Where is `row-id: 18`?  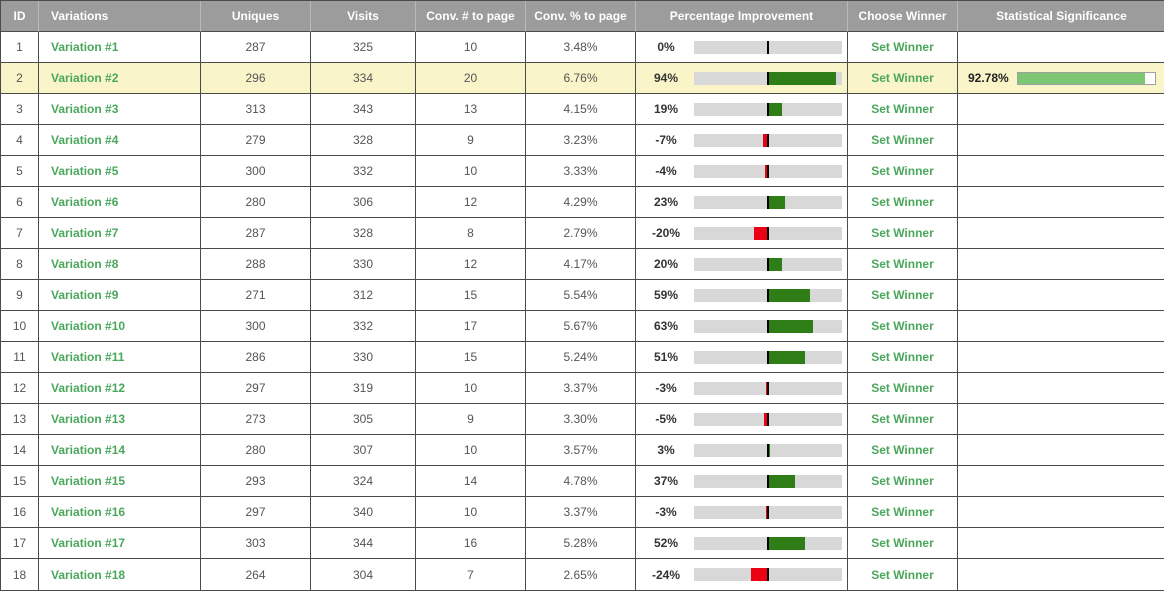 row-id: 18 is located at coordinates (20, 574).